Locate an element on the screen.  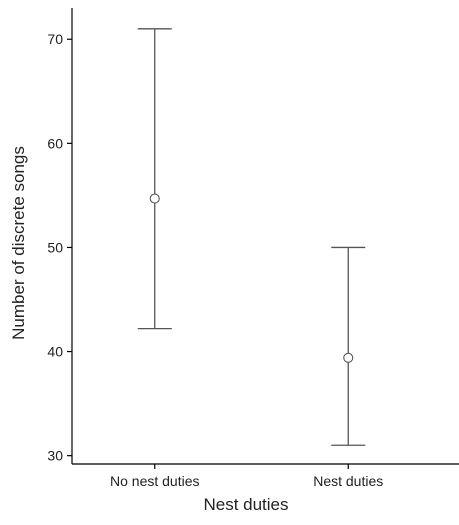
x-tick-label: No nest duties is located at coordinates (155, 481).